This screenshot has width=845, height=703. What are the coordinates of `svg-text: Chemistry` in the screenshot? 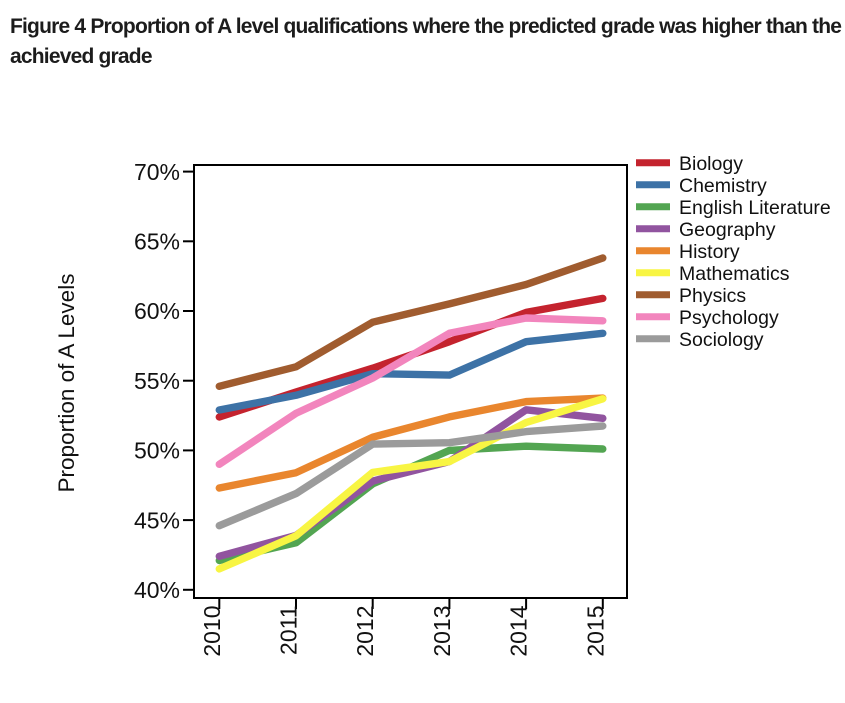 It's located at (723, 186).